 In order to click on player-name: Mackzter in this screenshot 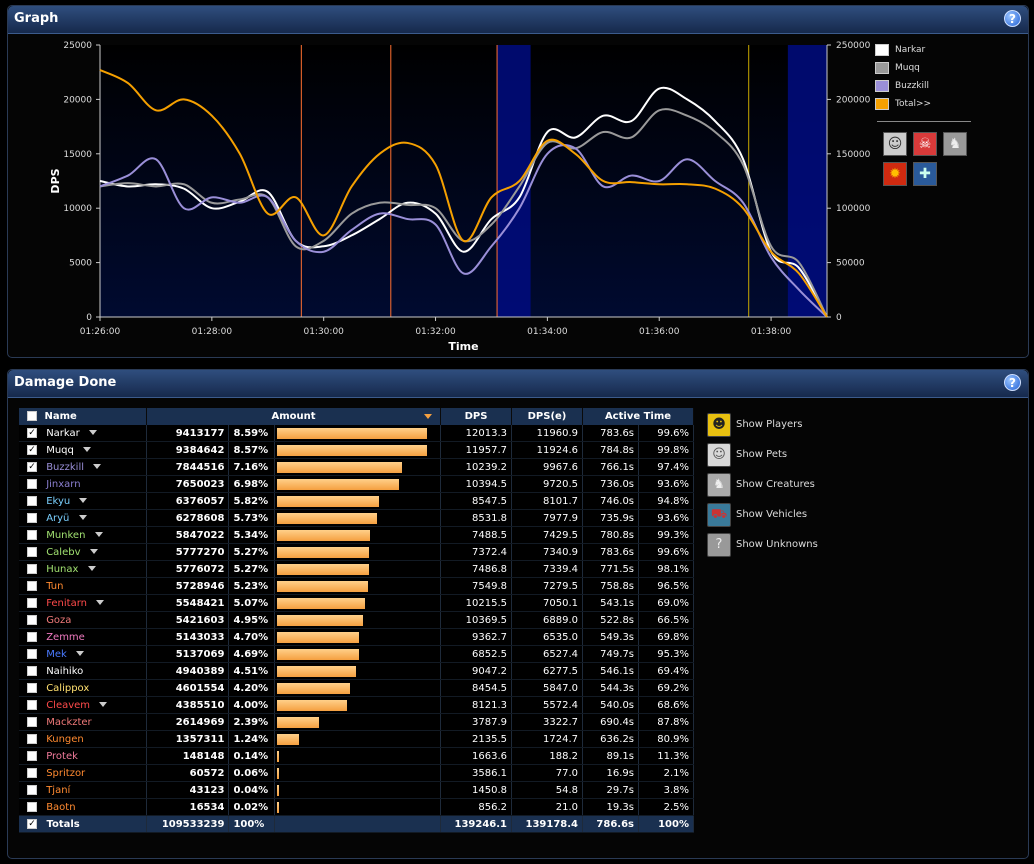, I will do `click(69, 722)`.